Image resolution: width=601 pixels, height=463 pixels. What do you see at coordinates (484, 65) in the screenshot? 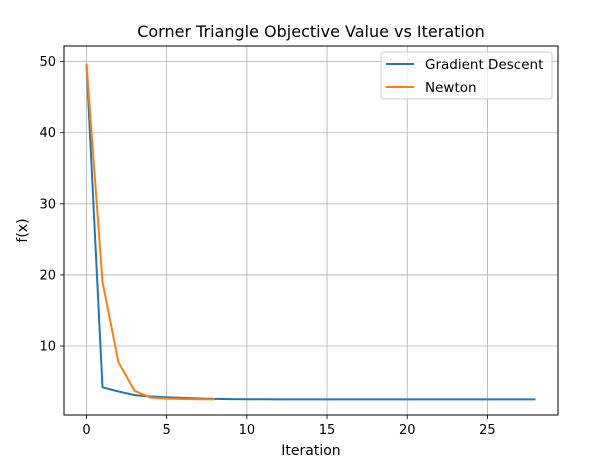
I see `legend-label-1: Gradient Descent` at bounding box center [484, 65].